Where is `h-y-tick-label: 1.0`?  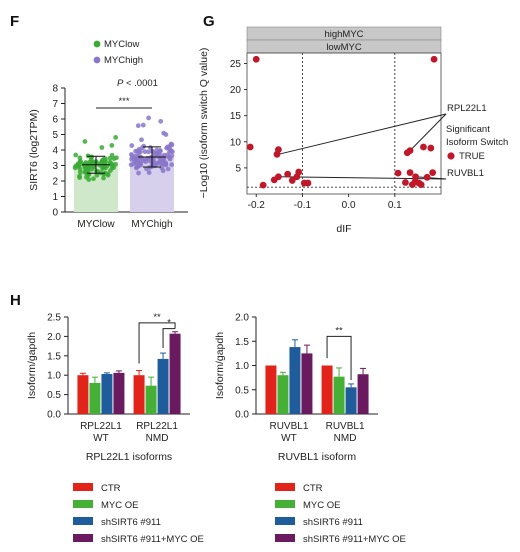
h-y-tick-label: 1.0 is located at coordinates (54, 376).